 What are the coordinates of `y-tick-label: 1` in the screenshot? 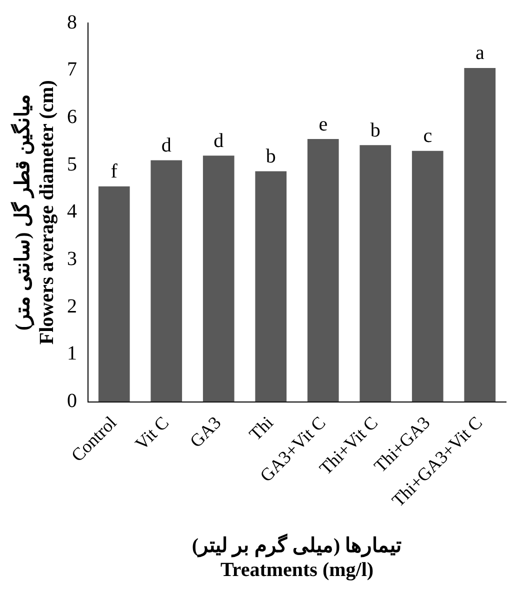 It's located at (72, 353).